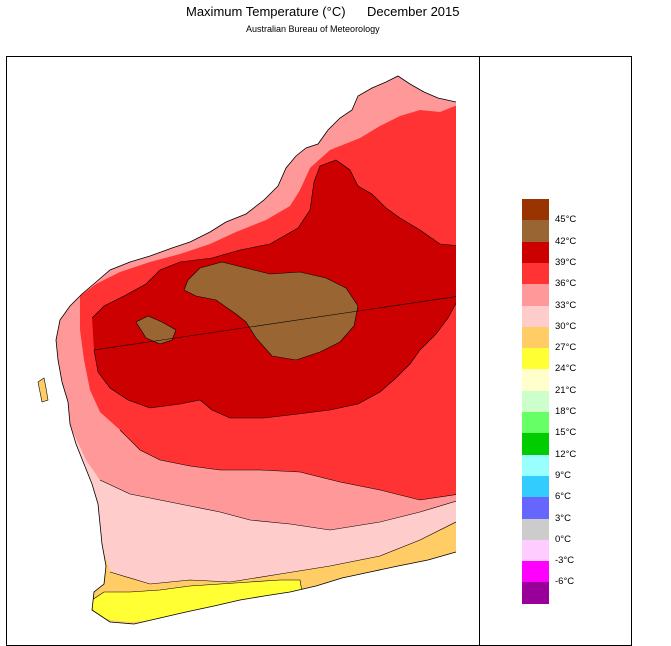 The image size is (671, 646). What do you see at coordinates (566, 369) in the screenshot?
I see `legend-label: 24°C` at bounding box center [566, 369].